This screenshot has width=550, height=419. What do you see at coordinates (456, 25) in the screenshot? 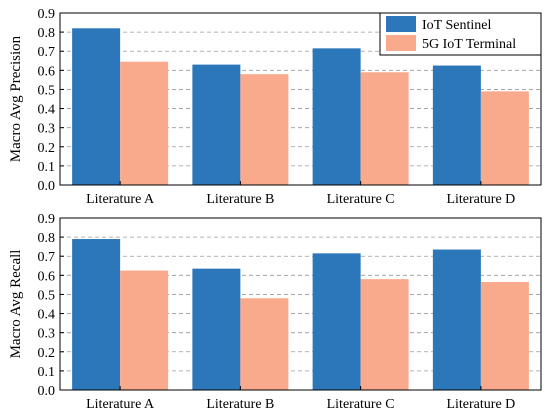
I see `legend-label: IoT Sentinel` at bounding box center [456, 25].